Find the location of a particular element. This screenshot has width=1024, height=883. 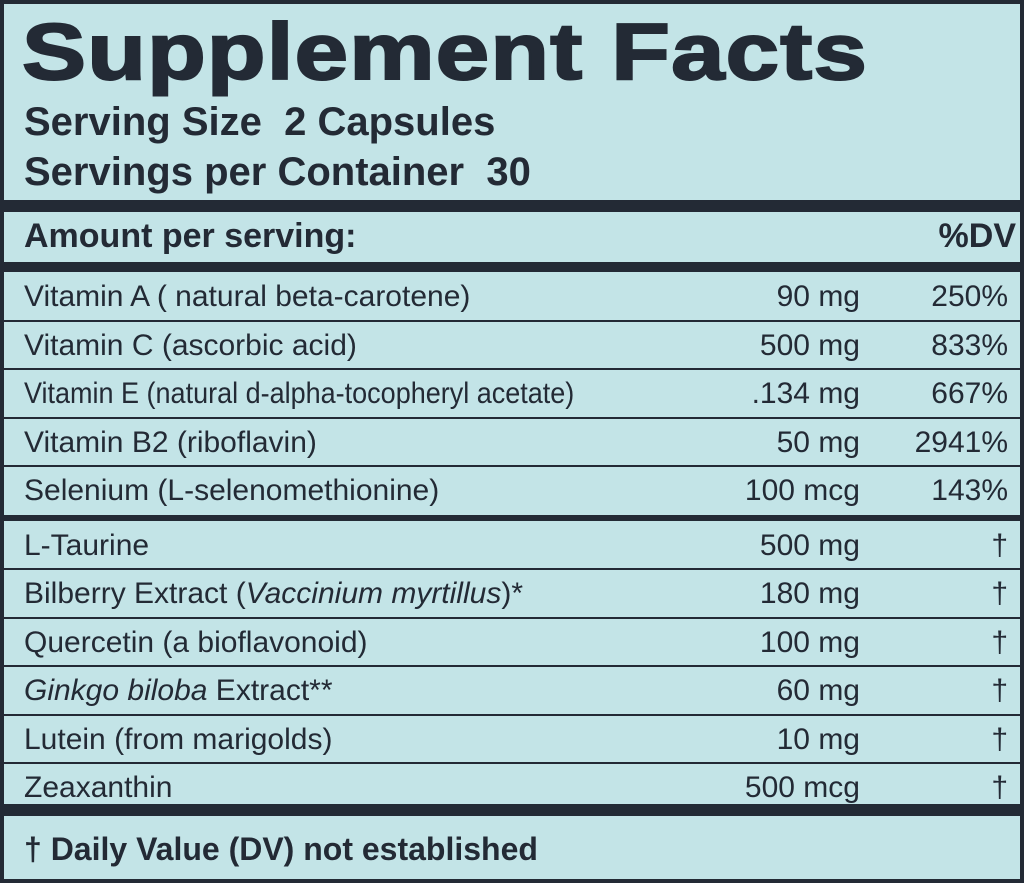

amount: 100 mg is located at coordinates (809, 642).